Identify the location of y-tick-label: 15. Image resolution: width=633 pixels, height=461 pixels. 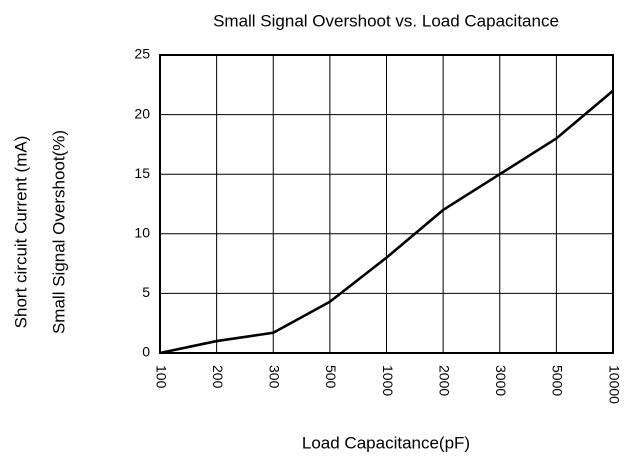
(142, 173).